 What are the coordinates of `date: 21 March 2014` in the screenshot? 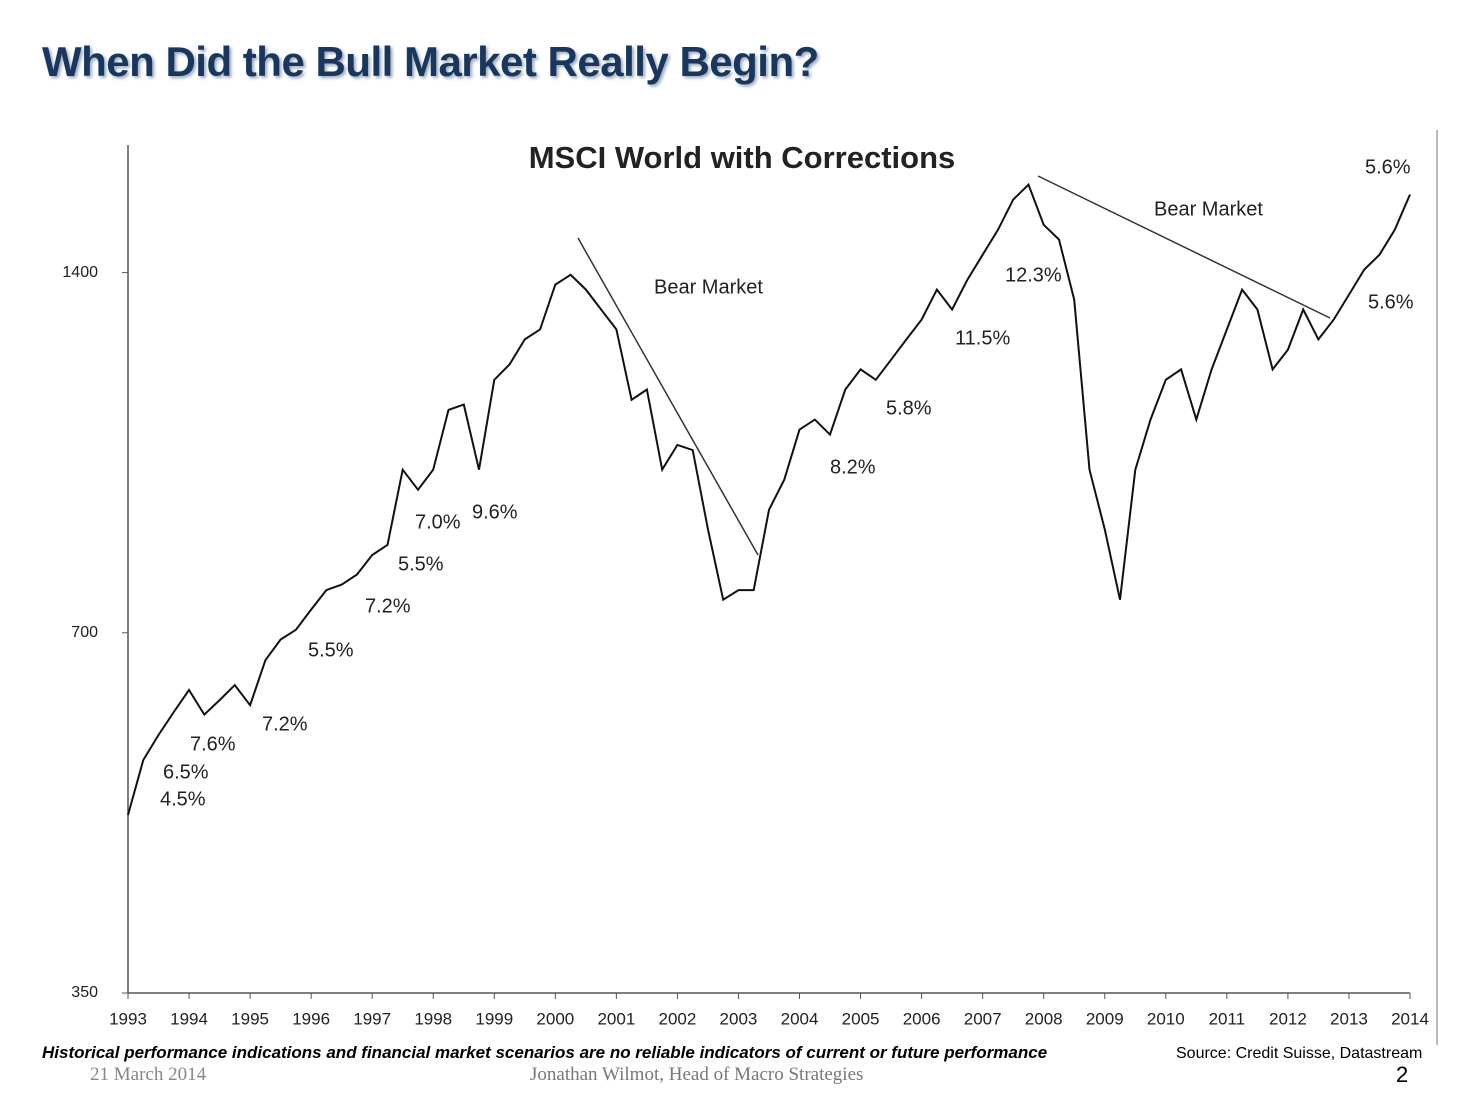 It's located at (148, 1074).